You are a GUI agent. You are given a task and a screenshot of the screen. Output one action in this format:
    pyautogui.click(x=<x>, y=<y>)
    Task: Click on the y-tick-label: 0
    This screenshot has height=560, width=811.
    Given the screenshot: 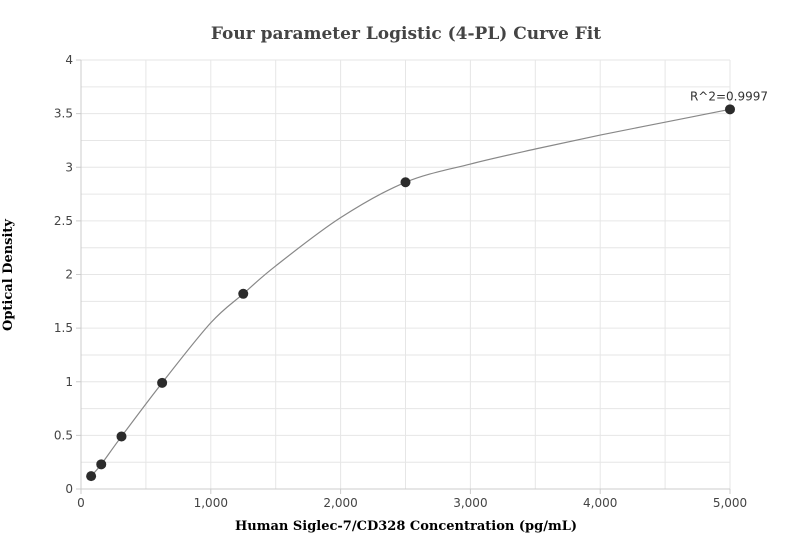 What is the action you would take?
    pyautogui.click(x=69, y=489)
    